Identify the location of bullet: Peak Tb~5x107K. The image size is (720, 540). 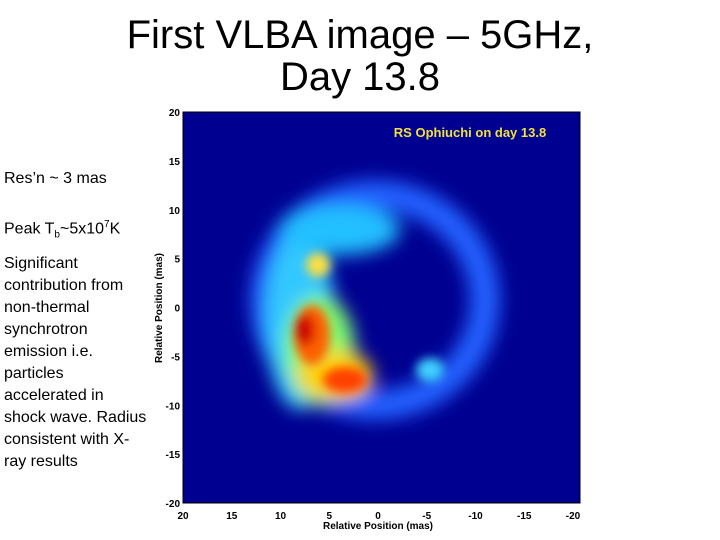
(76, 230).